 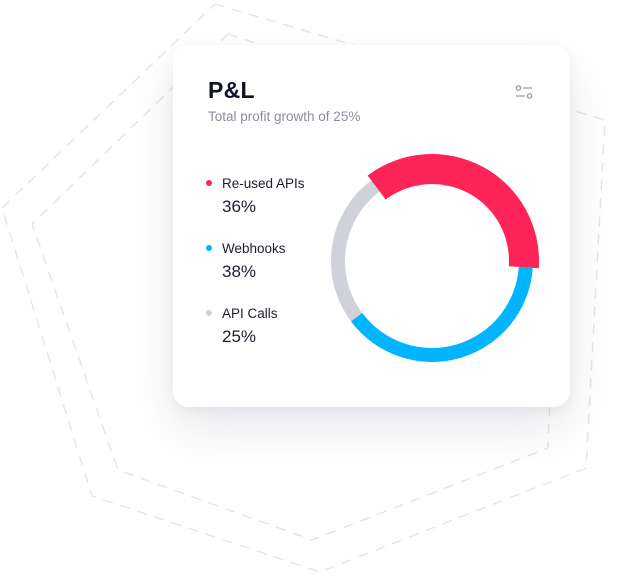 I want to click on legend-dot-reused-apis, so click(x=209, y=183).